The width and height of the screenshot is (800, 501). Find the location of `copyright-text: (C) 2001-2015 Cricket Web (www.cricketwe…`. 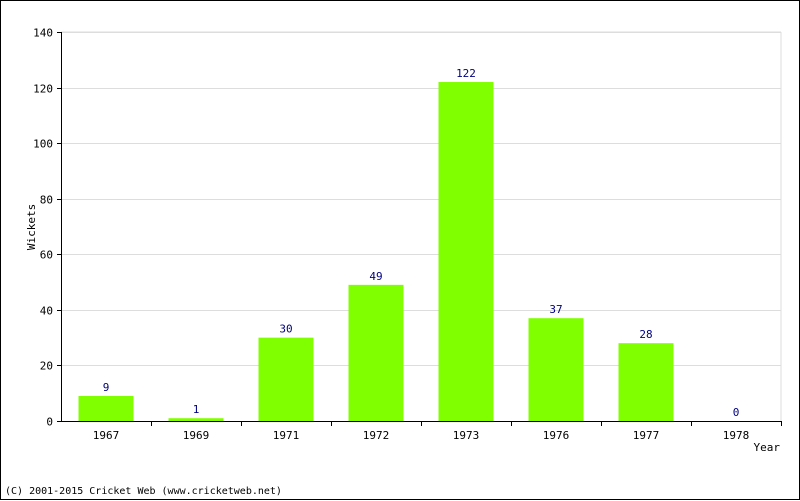

copyright-text: (C) 2001-2015 Cricket Web (www.cricketwe… is located at coordinates (143, 491).